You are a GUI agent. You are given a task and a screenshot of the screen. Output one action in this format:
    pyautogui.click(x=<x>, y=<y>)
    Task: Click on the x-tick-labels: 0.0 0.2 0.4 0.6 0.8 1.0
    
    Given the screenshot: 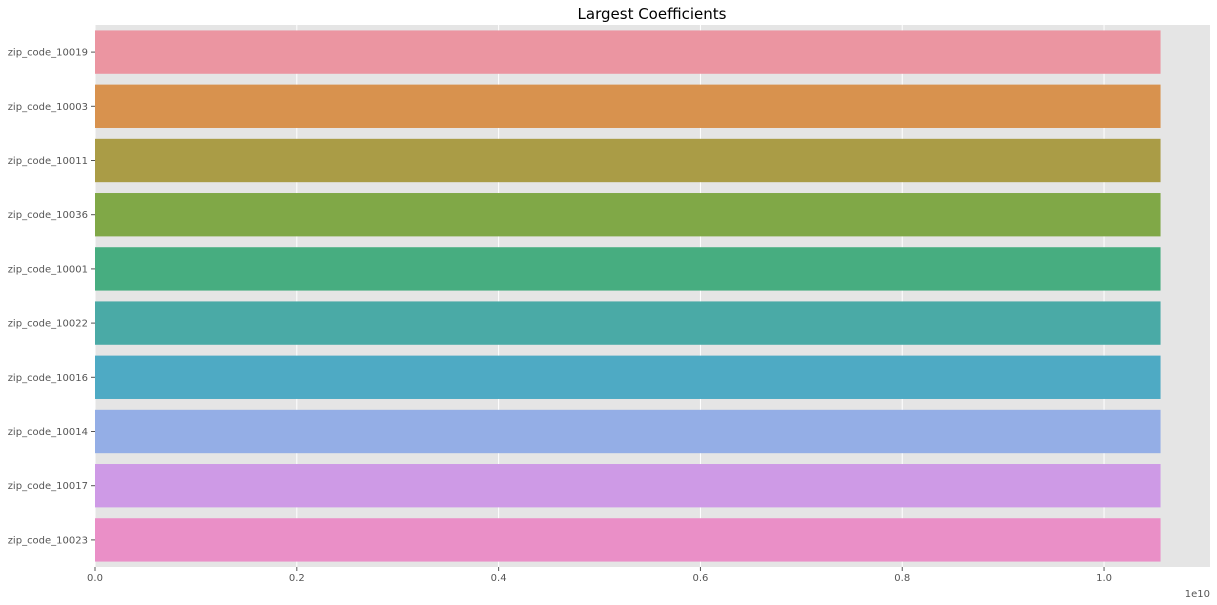 What is the action you would take?
    pyautogui.click(x=599, y=575)
    